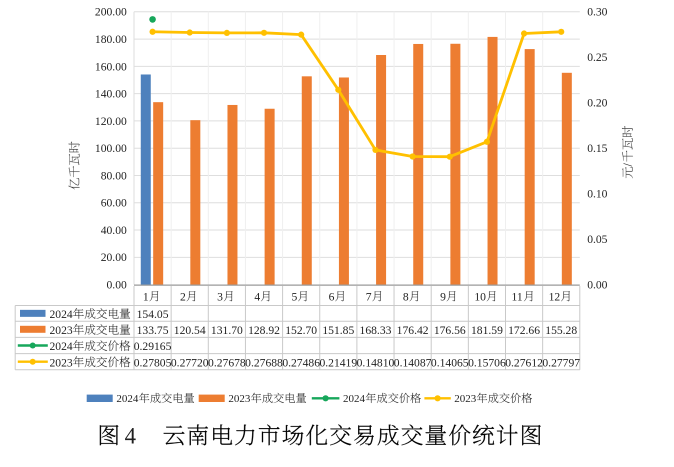 This screenshot has height=467, width=674. What do you see at coordinates (376, 362) in the screenshot?
I see `svg-text: 0.14810` at bounding box center [376, 362].